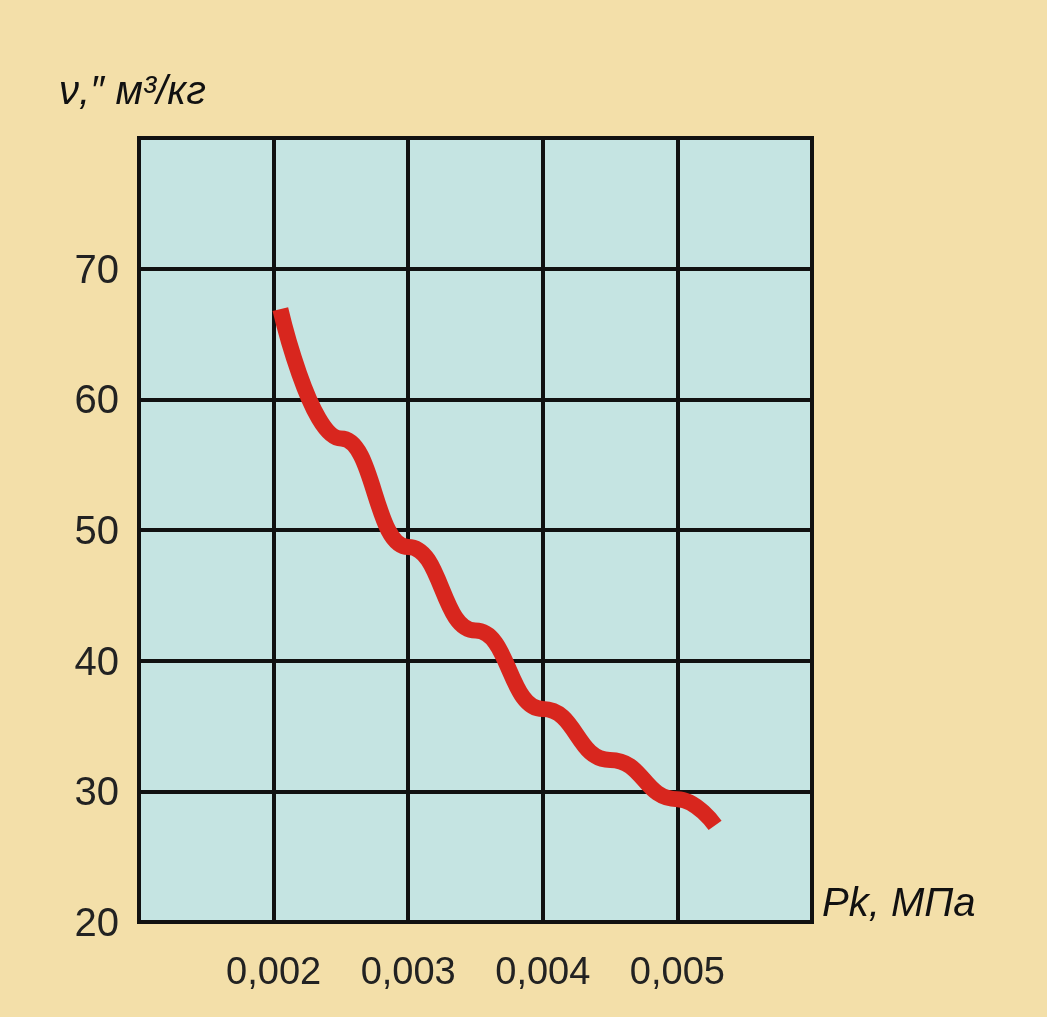  I want to click on y-tick-label: 30, so click(96, 791).